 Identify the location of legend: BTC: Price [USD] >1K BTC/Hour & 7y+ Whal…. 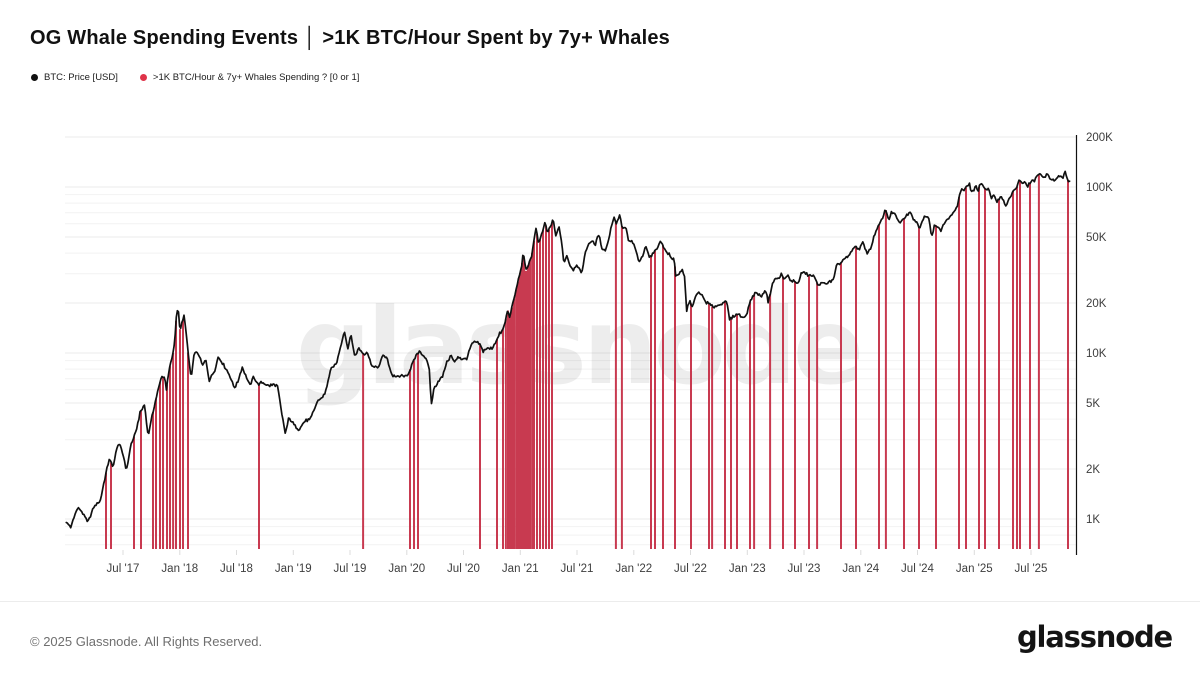
(195, 77).